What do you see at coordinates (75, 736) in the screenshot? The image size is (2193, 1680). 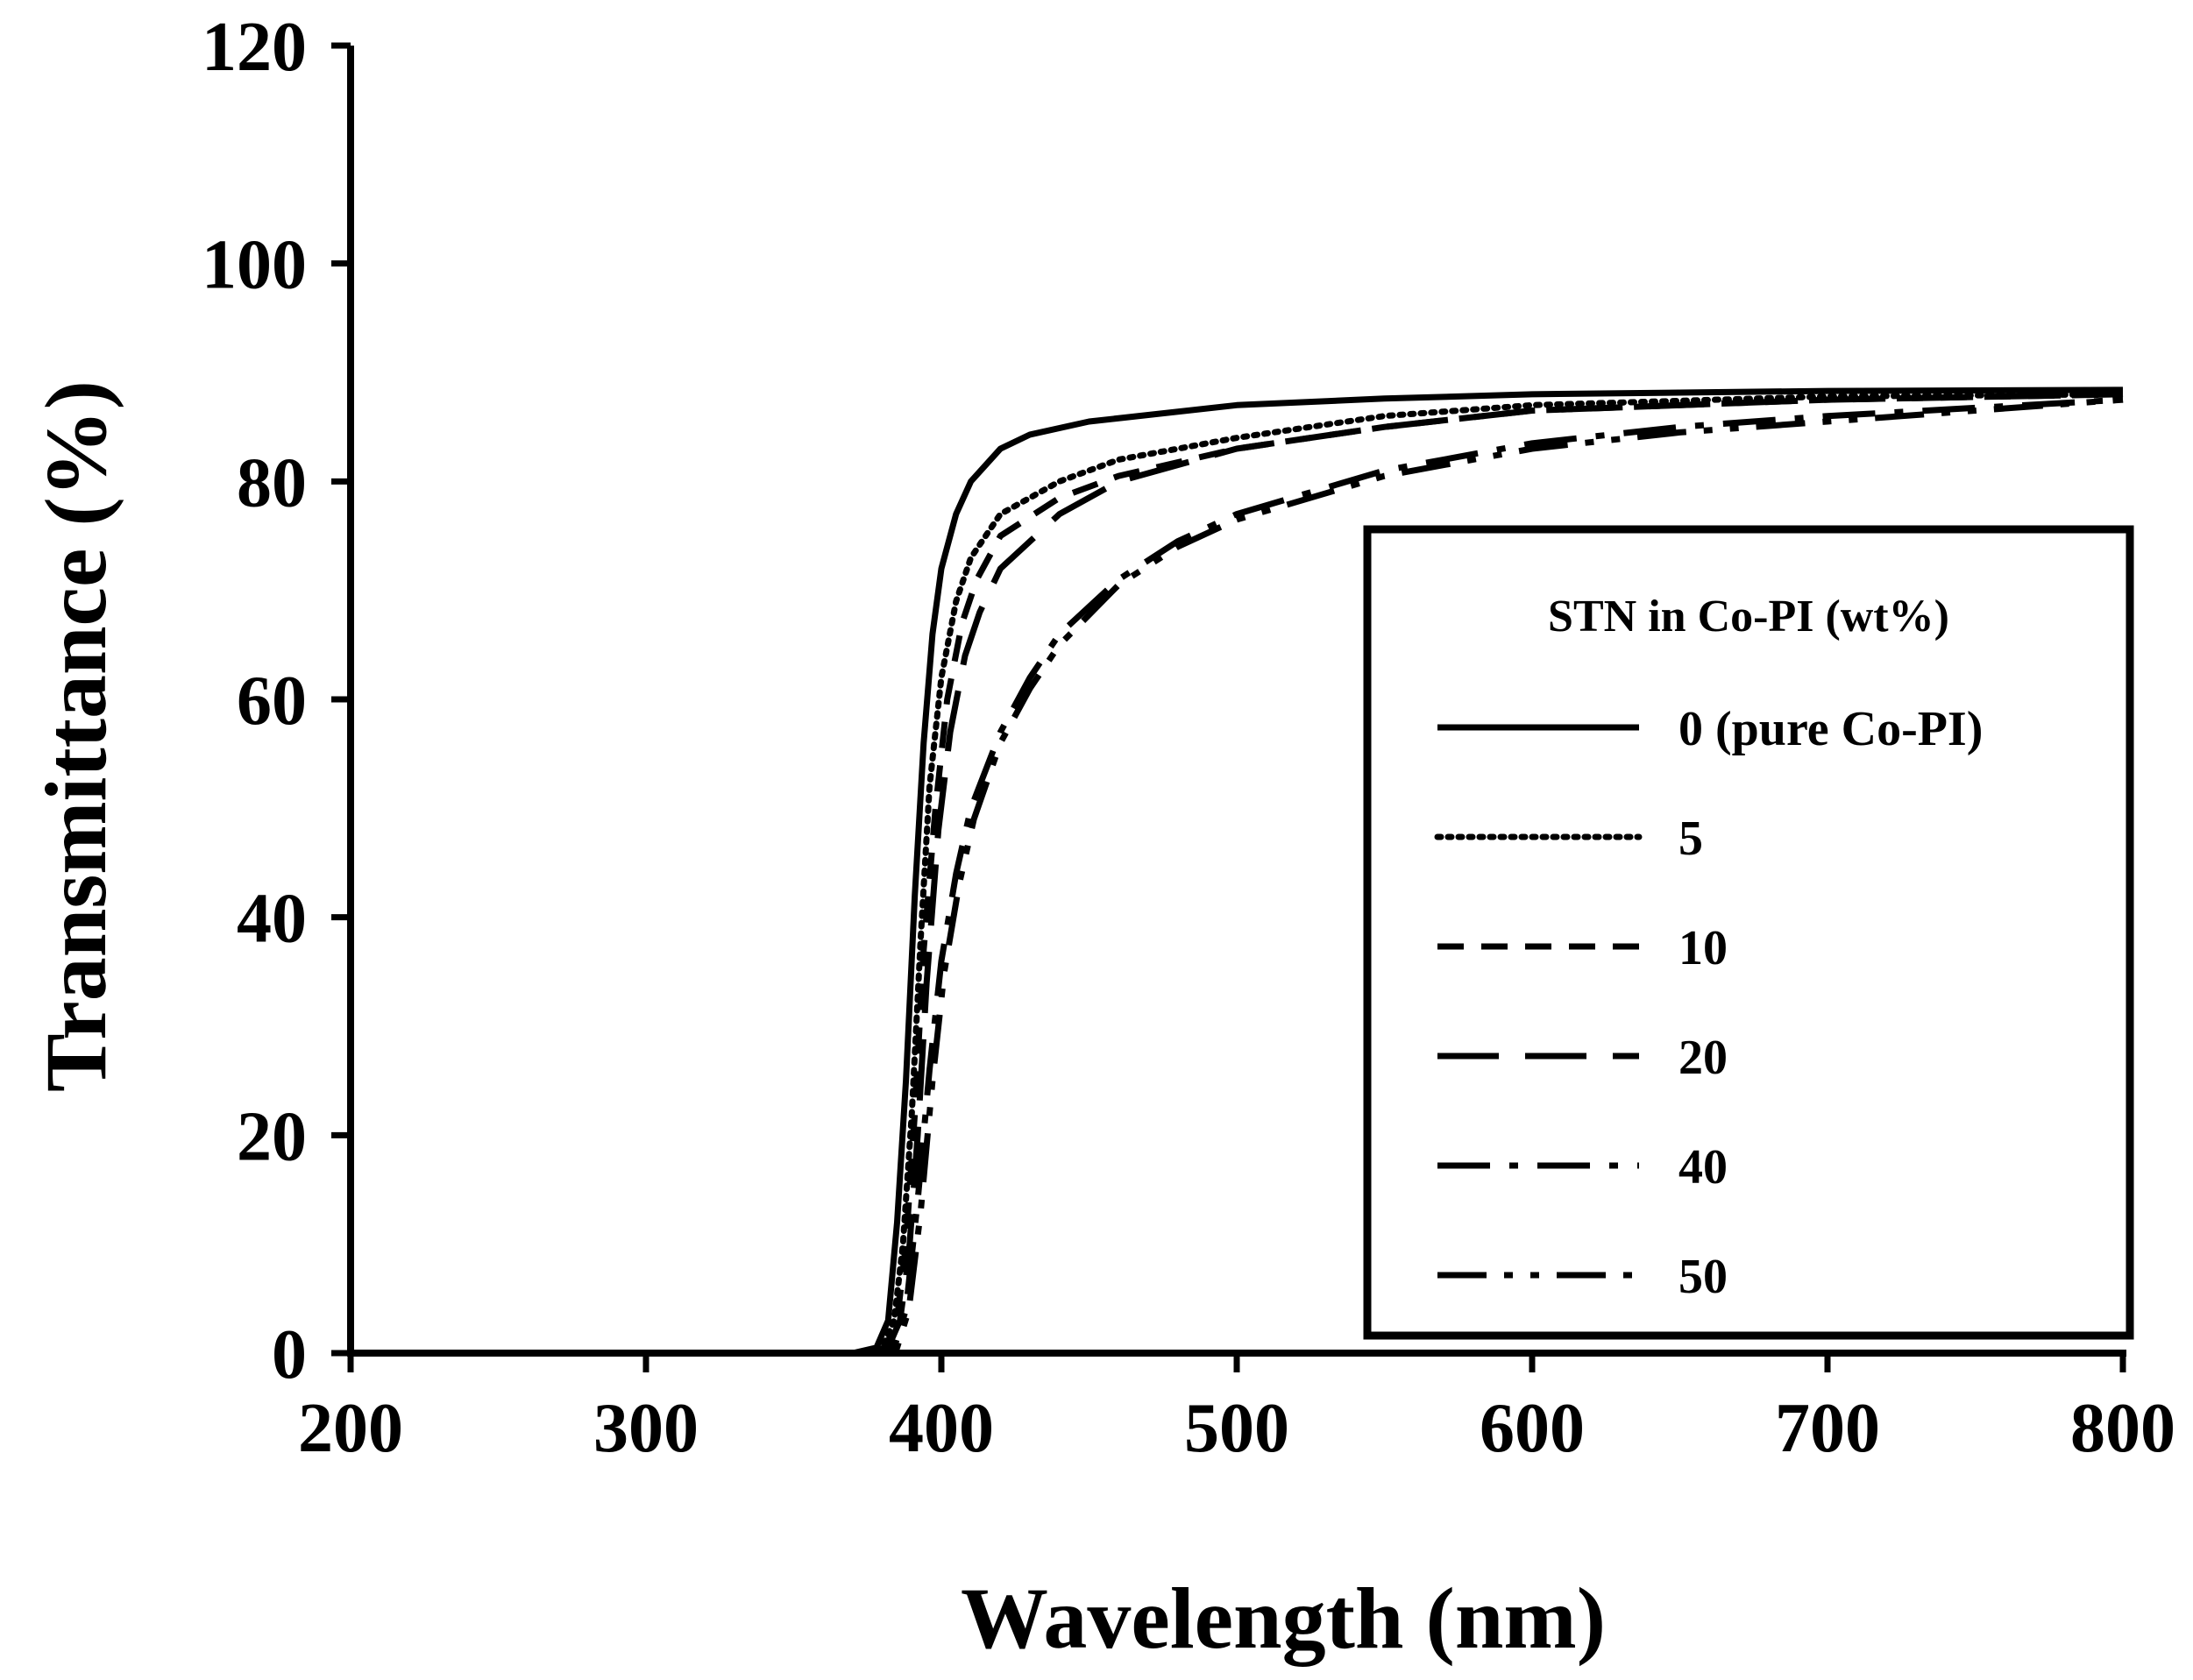 I see `y-axis-title: Transmittance (%)` at bounding box center [75, 736].